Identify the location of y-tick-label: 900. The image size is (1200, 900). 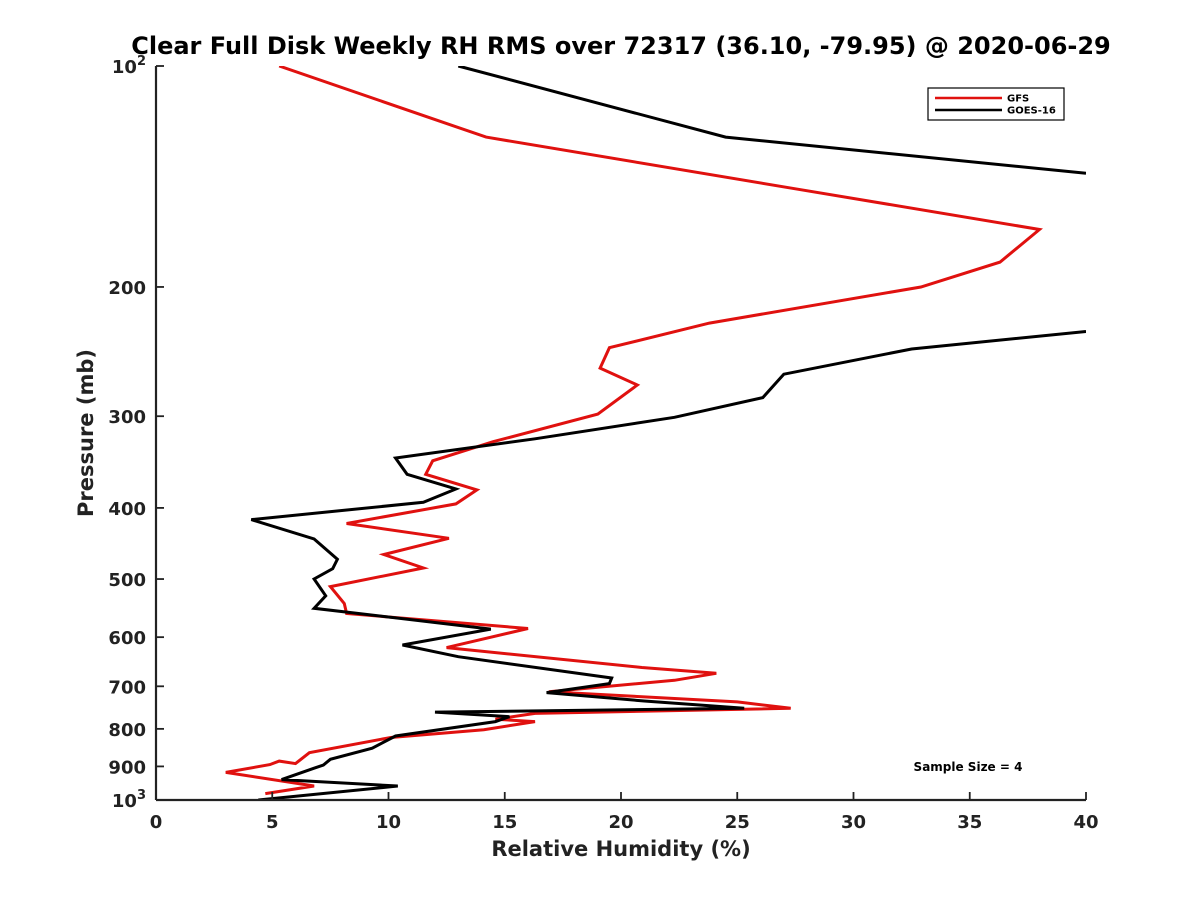
(127, 767).